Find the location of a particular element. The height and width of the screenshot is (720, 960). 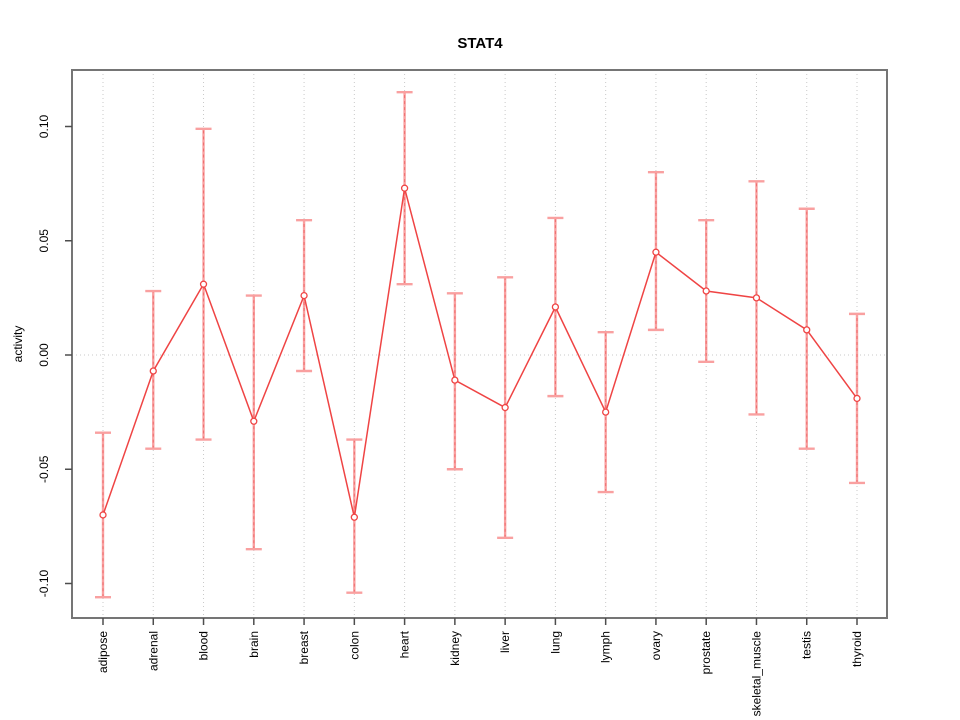

y-tick-label: -0.05 is located at coordinates (44, 469).